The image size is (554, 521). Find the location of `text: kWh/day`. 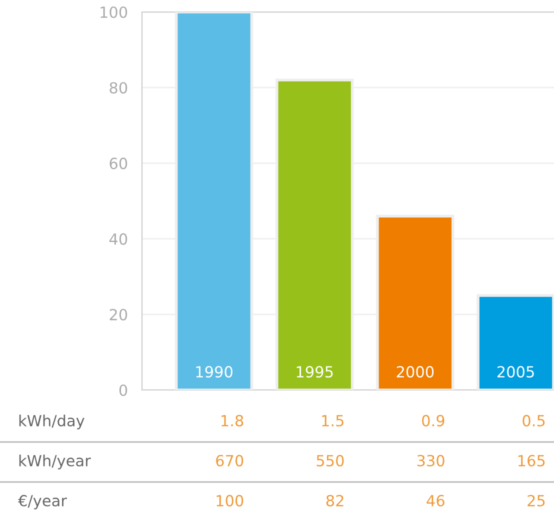

text: kWh/day is located at coordinates (51, 422).